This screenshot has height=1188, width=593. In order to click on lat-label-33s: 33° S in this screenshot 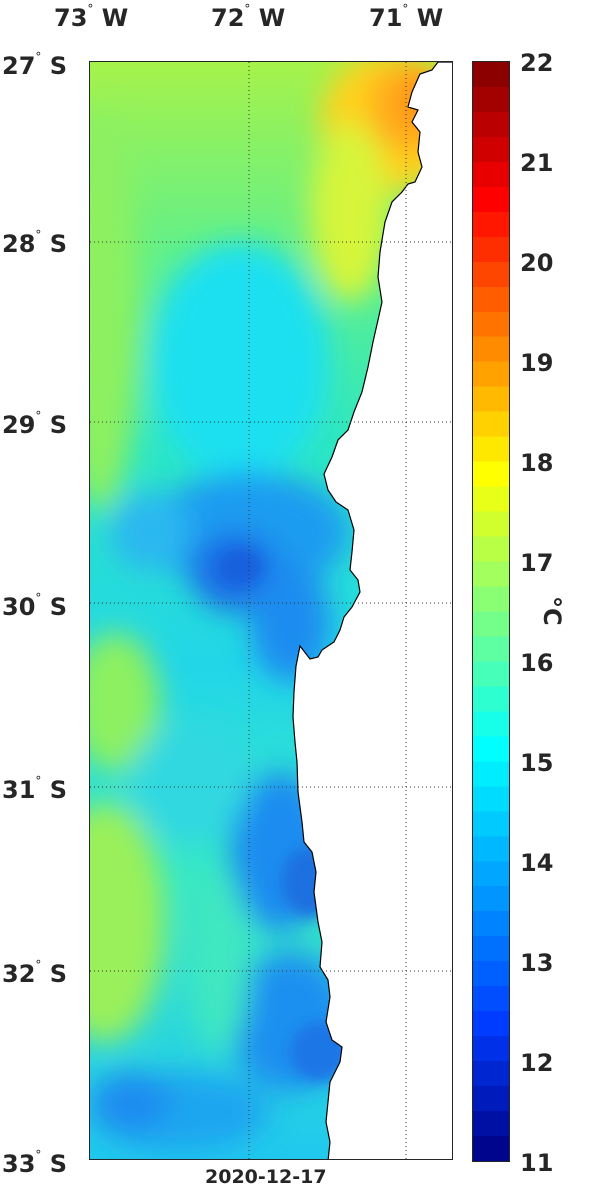, I will do `click(35, 1163)`.